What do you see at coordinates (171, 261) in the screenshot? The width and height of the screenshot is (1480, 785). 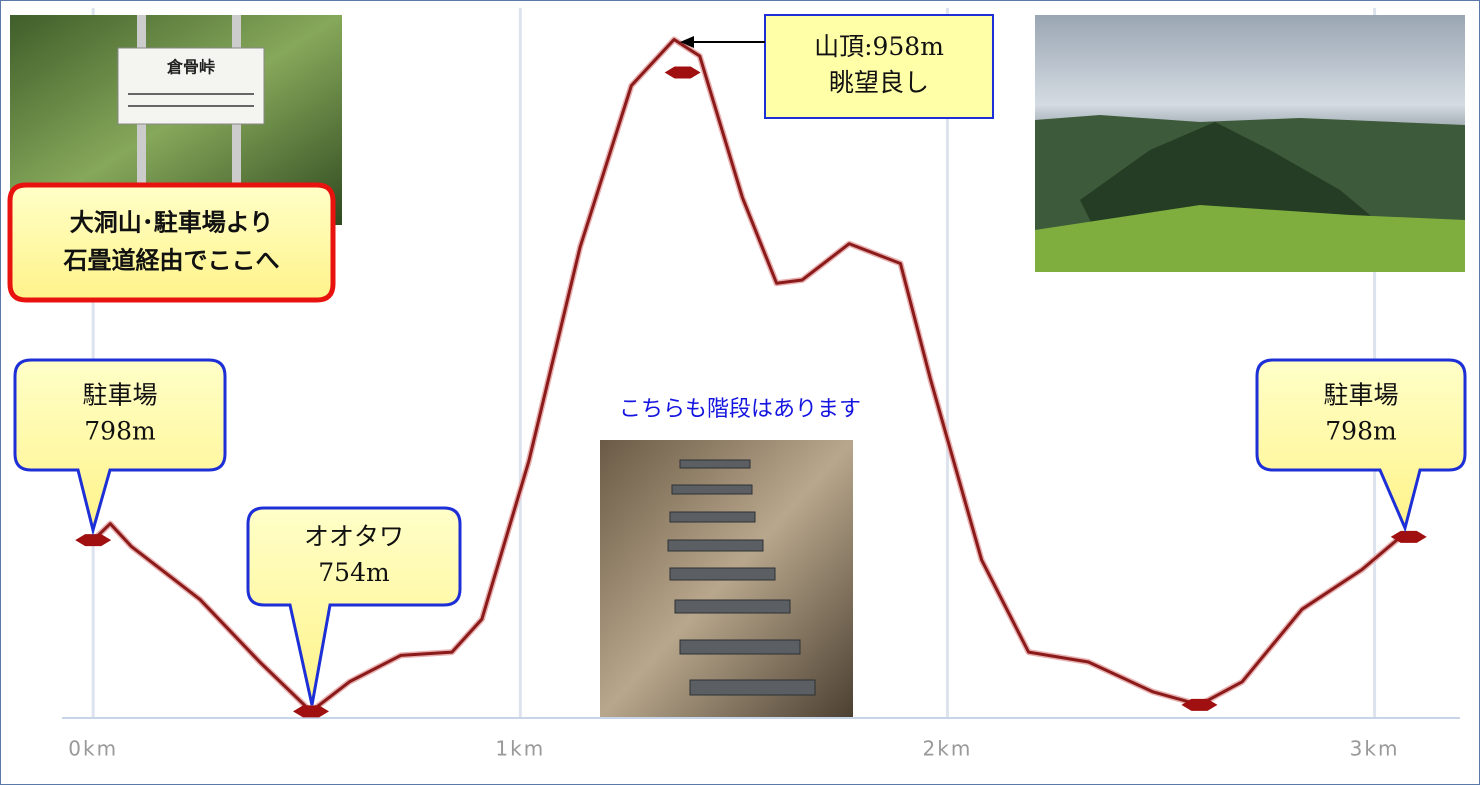 I see `callout-text: 石畳道経由でここへ` at bounding box center [171, 261].